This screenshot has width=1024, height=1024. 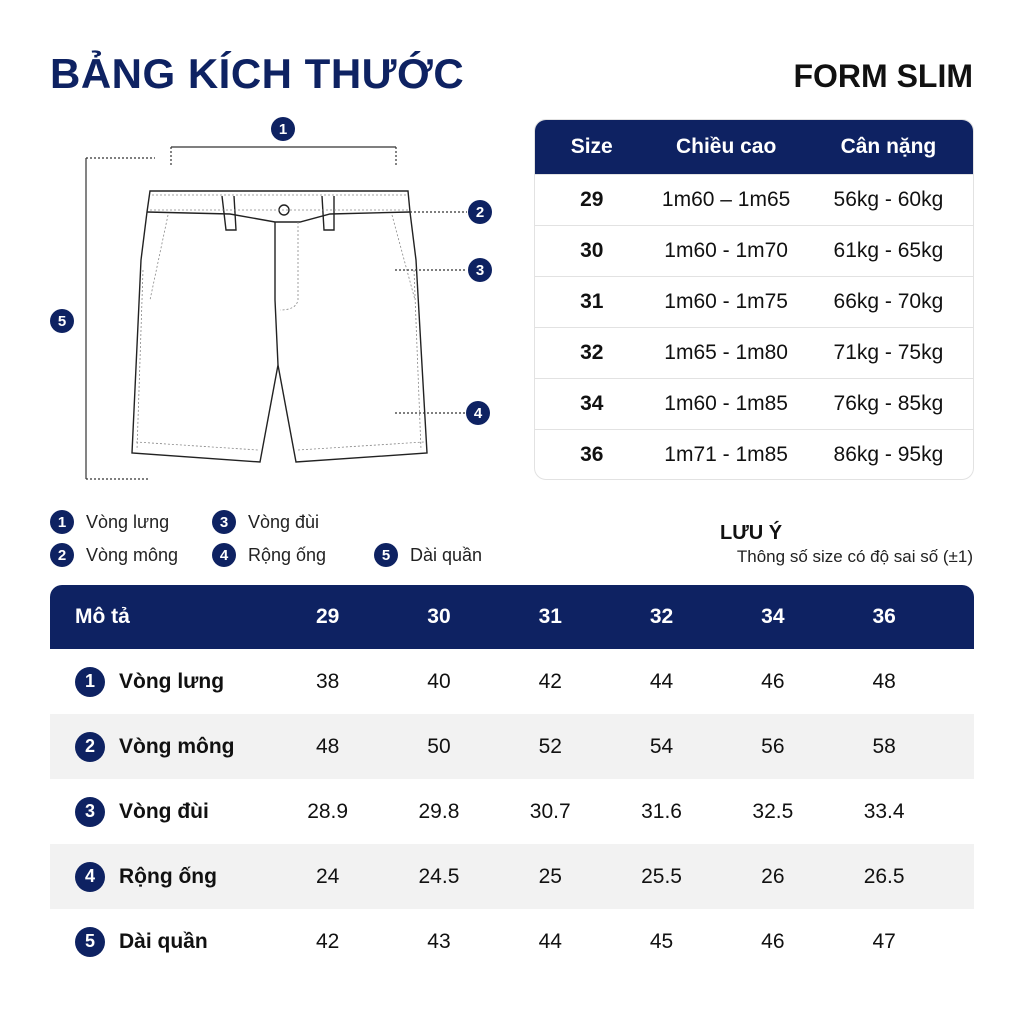 I want to click on table-row: 32 1m65 - 1m80 71kg - 75kg, so click(x=754, y=352).